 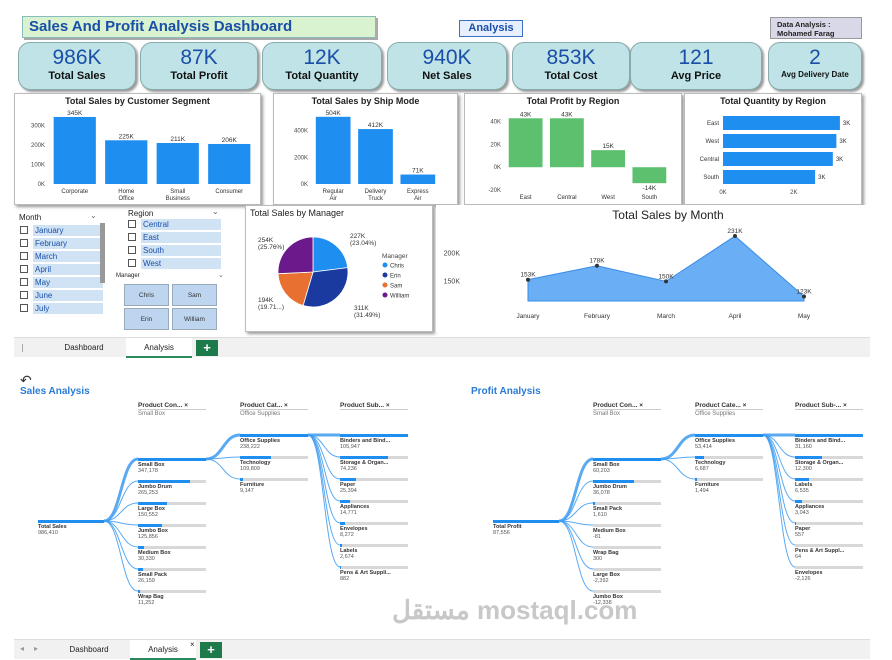 I want to click on slice-label: (19.71...), so click(x=271, y=307).